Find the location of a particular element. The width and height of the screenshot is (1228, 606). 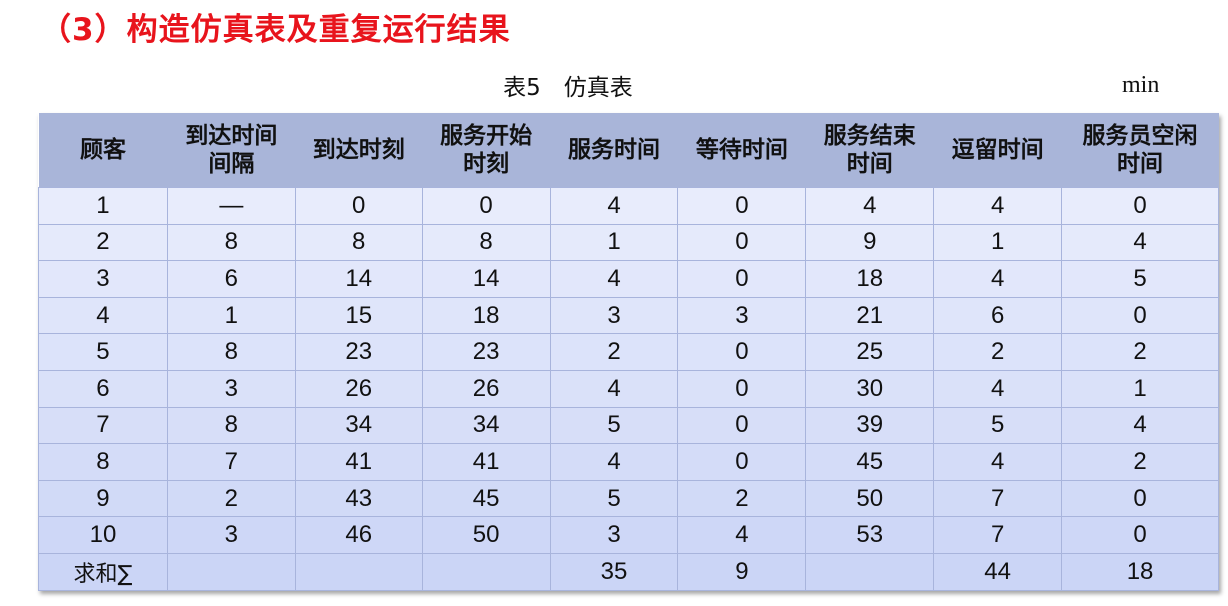

table-row: 1—0 0 4 0 4 4 0 is located at coordinates (628, 206).